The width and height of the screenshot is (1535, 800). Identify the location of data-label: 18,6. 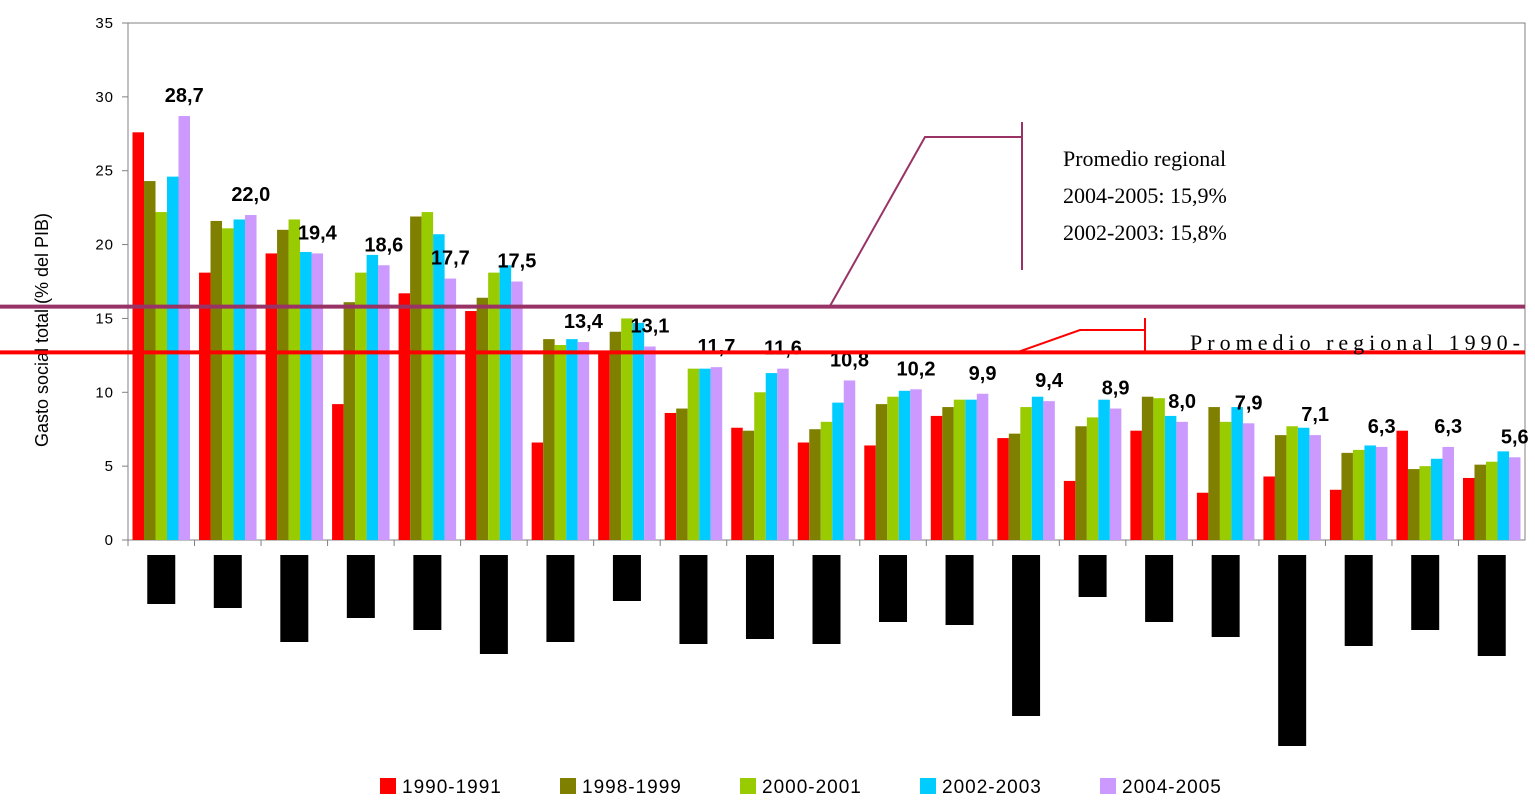
(383, 245).